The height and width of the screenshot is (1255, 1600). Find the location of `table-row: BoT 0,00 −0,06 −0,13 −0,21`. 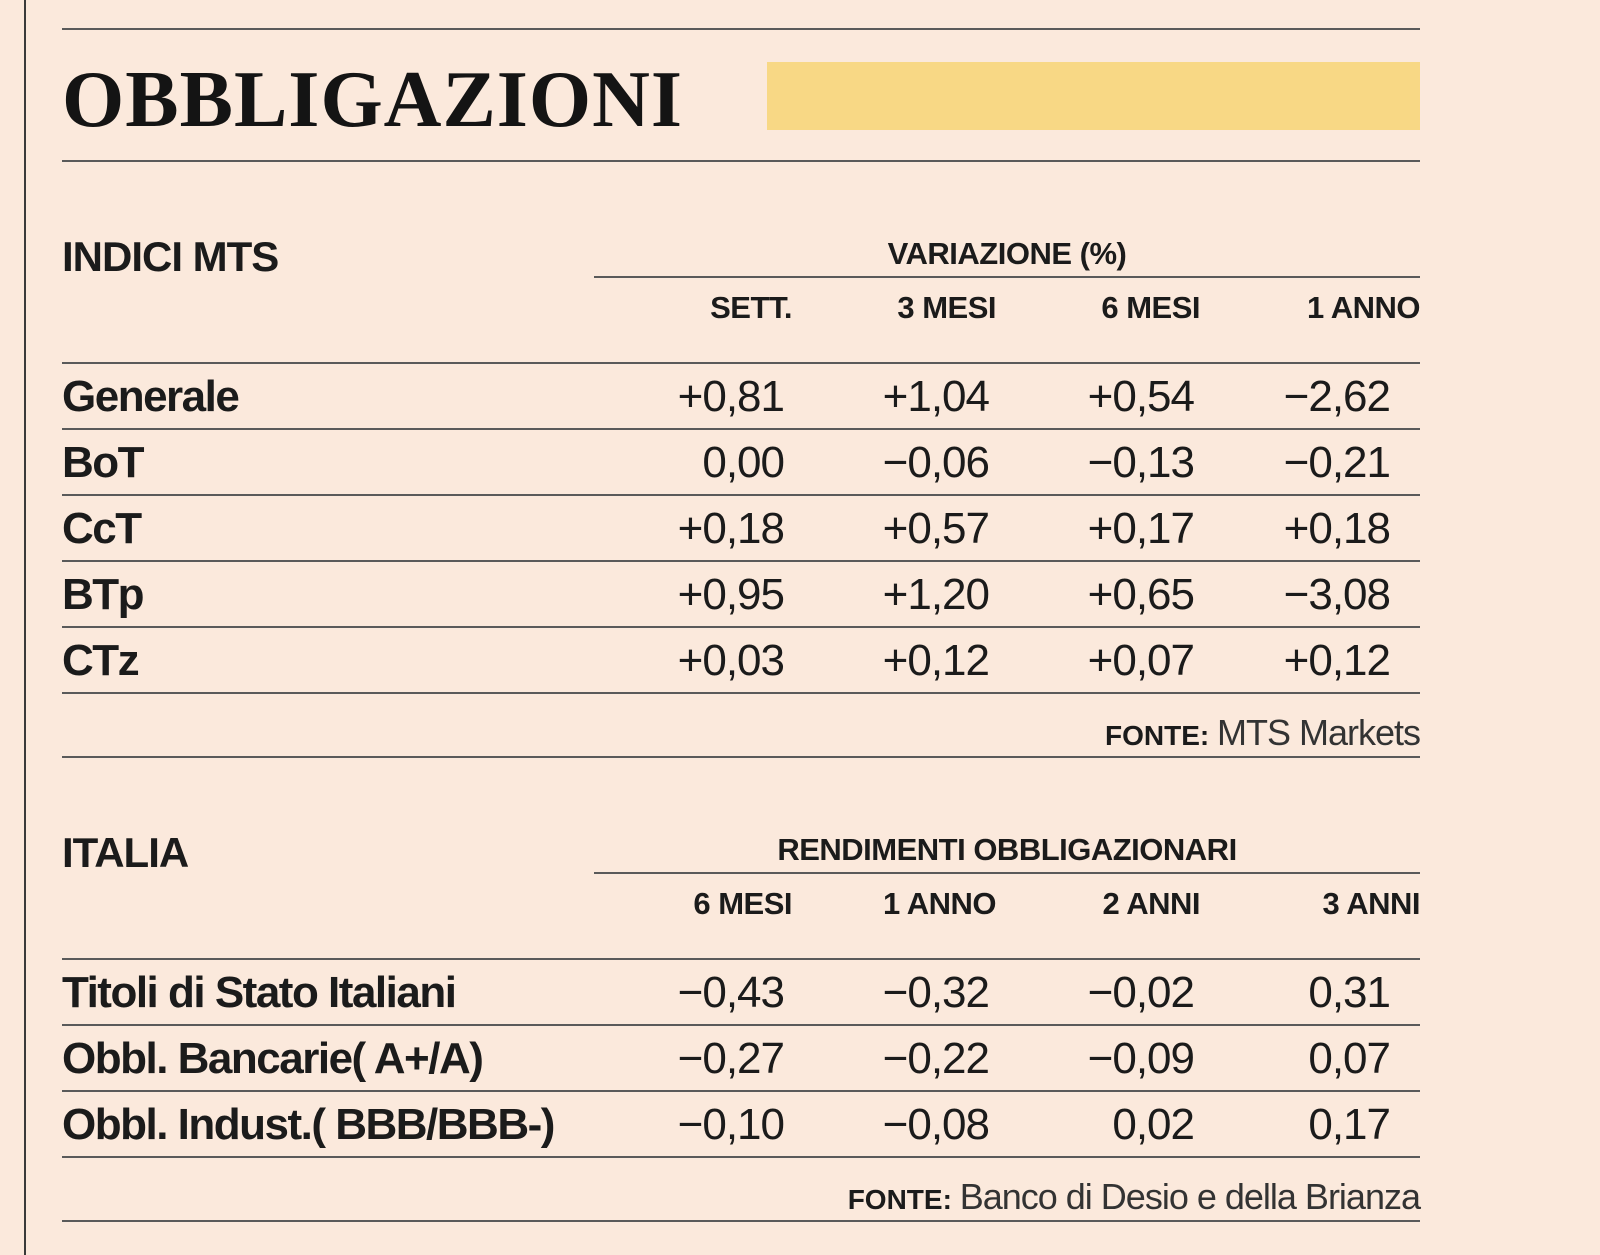

table-row: BoT 0,00 −0,06 −0,13 −0,21 is located at coordinates (741, 461).